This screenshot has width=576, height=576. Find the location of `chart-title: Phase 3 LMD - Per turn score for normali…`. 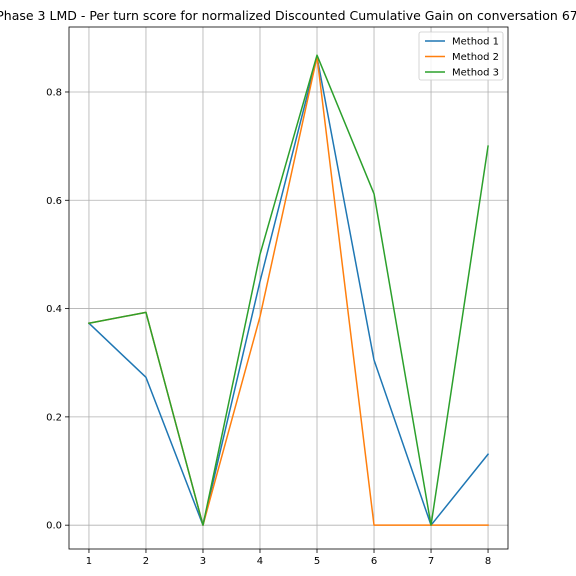

chart-title: Phase 3 LMD - Per turn score for normali… is located at coordinates (288, 15).